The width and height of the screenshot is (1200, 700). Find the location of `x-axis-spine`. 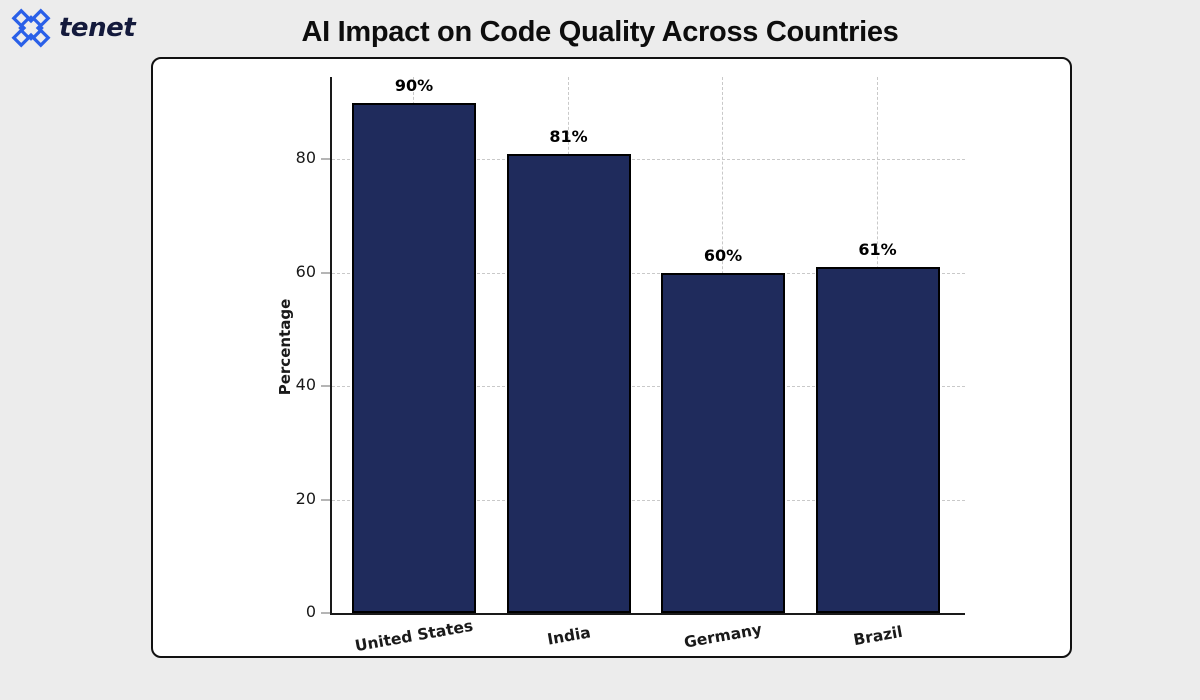

x-axis-spine is located at coordinates (647, 613).